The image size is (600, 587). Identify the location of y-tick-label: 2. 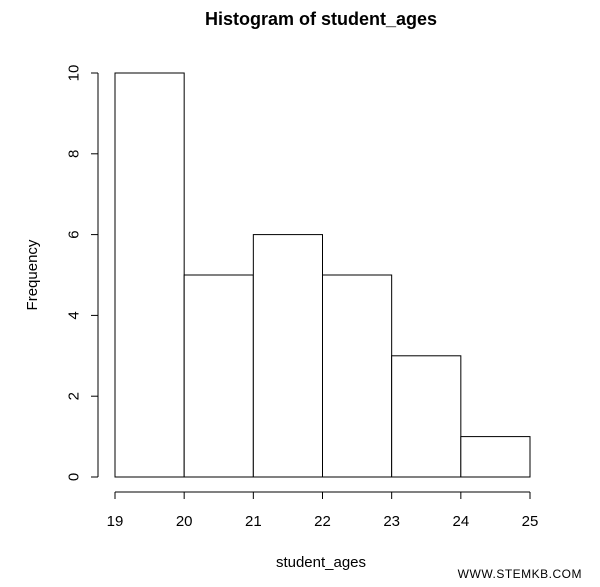
(74, 396).